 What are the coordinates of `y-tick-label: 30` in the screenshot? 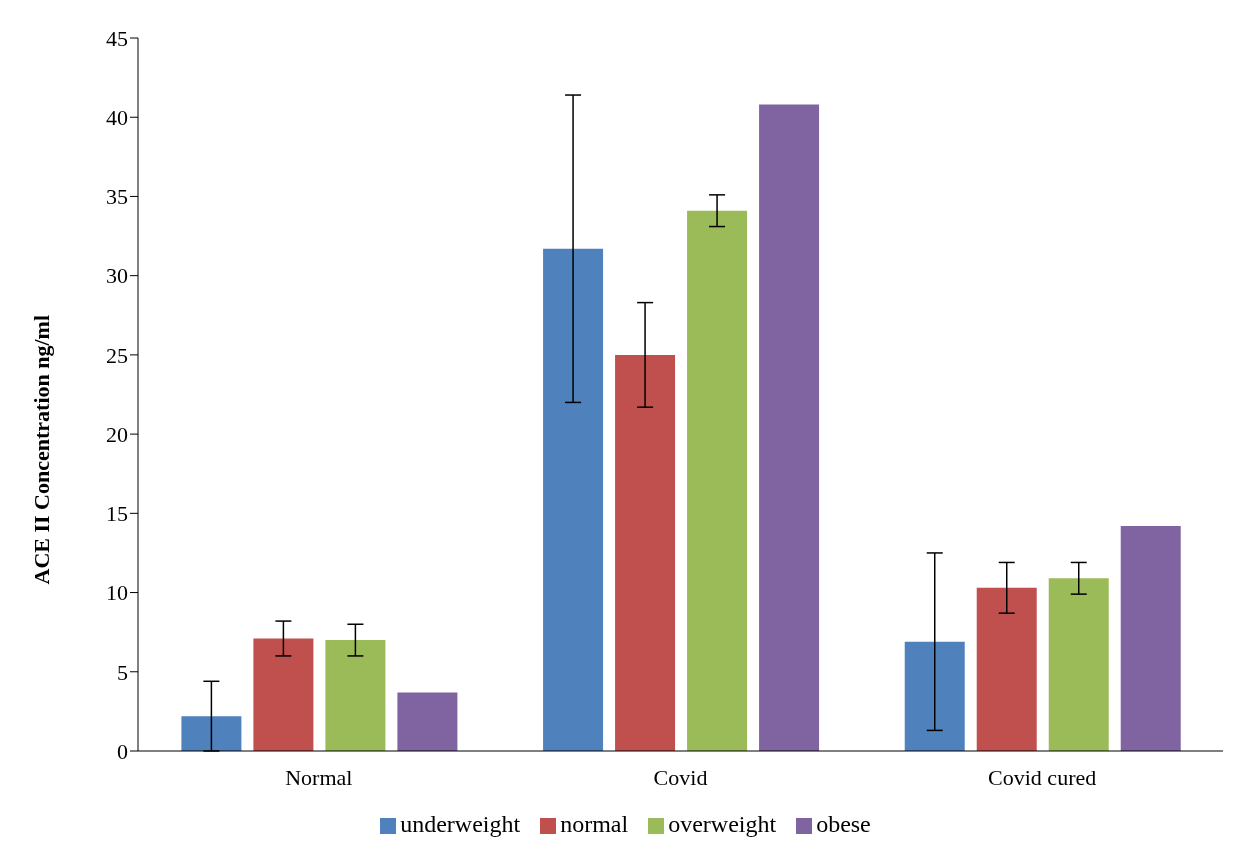 It's located at (117, 276).